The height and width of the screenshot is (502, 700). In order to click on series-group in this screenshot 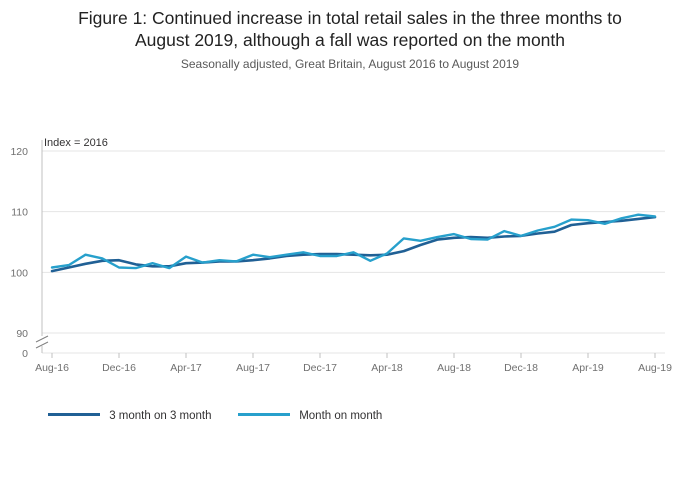, I will do `click(353, 243)`.